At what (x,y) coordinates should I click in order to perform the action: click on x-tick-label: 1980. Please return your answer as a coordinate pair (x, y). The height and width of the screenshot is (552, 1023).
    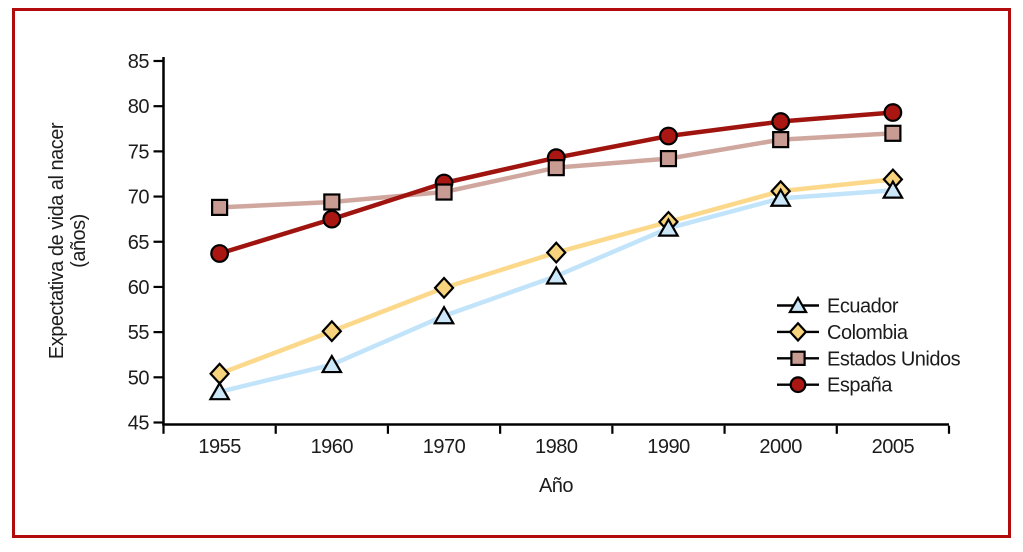
    Looking at the image, I should click on (556, 447).